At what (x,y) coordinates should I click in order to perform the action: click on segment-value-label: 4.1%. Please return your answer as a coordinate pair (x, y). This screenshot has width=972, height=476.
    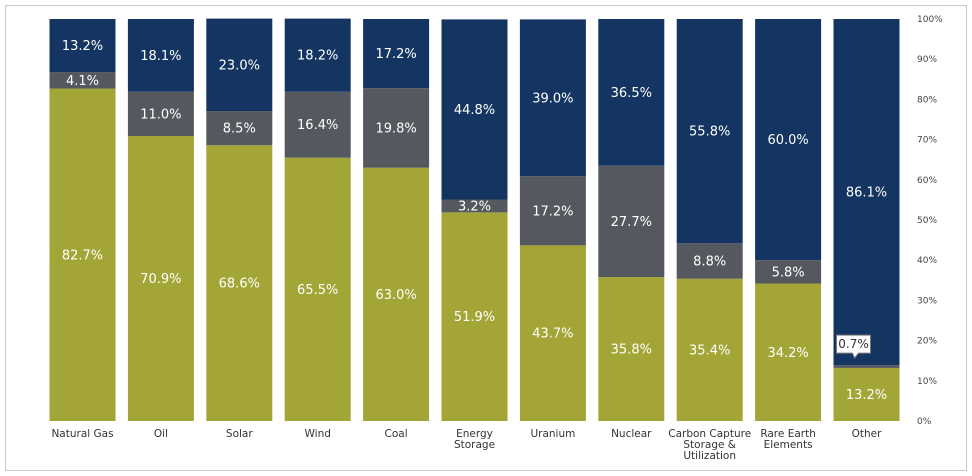
    Looking at the image, I should click on (82, 81).